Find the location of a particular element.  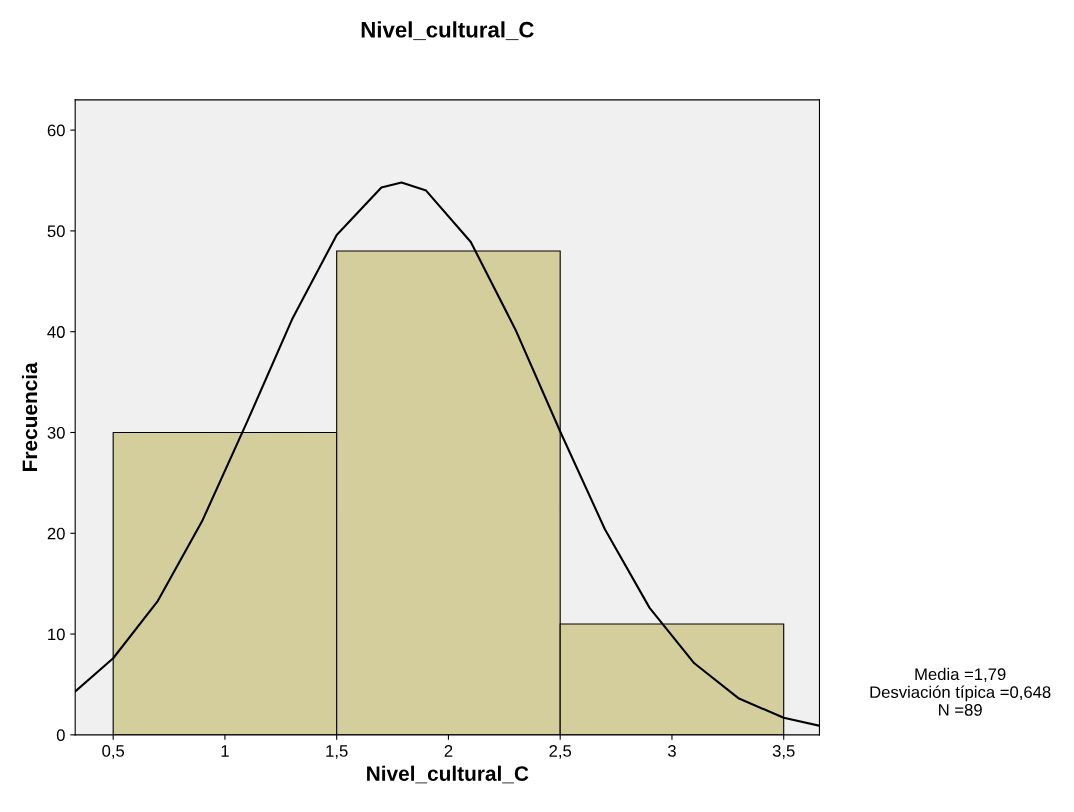

y-tick-label: 10 is located at coordinates (56, 634).